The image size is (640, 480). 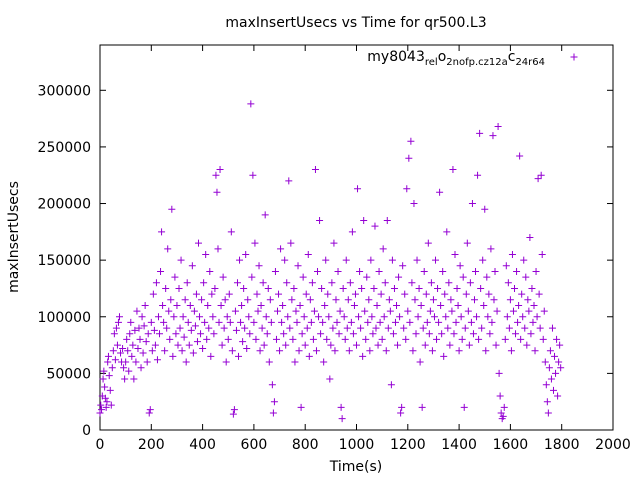 I want to click on legend-label-subscript: 2nofp.cz12a, so click(x=476, y=62).